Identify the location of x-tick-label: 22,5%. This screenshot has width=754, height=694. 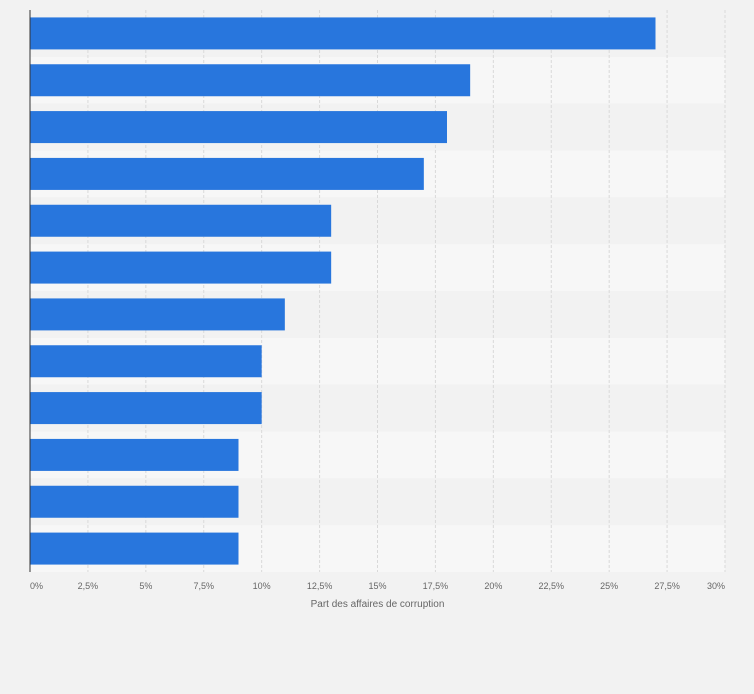
(551, 586).